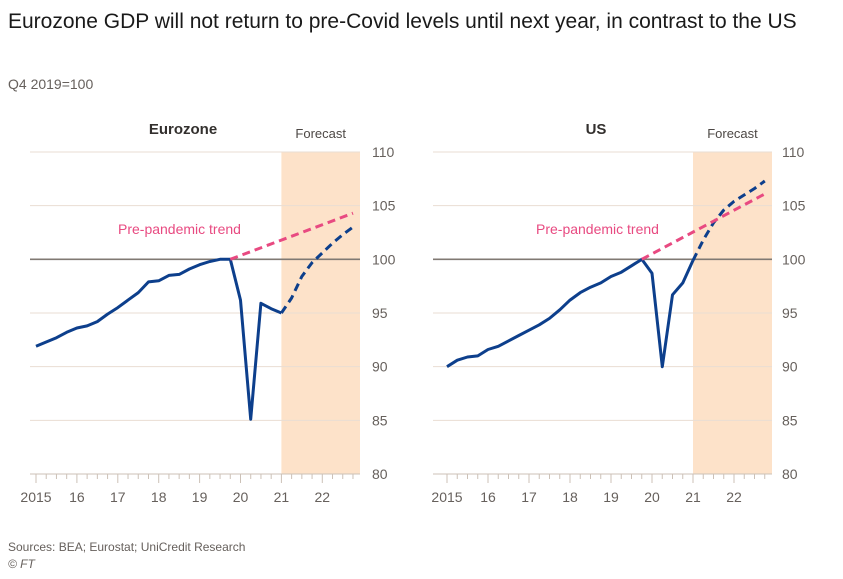  What do you see at coordinates (51, 84) in the screenshot?
I see `chart-subtitle: Q4 2019=100` at bounding box center [51, 84].